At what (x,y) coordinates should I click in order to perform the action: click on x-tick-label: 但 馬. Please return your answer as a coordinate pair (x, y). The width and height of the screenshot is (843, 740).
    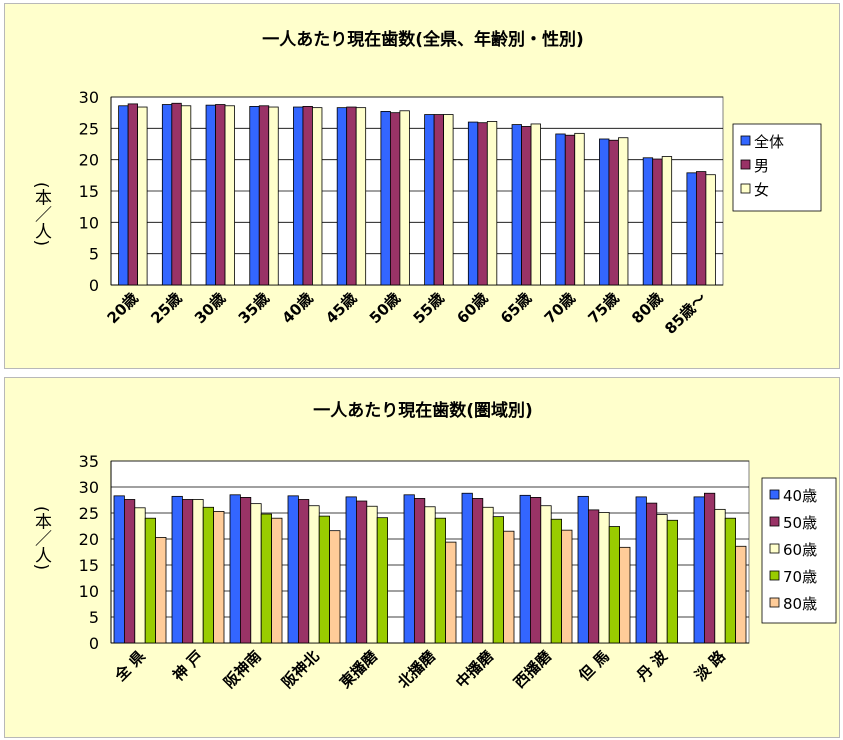
    Looking at the image, I should click on (593, 666).